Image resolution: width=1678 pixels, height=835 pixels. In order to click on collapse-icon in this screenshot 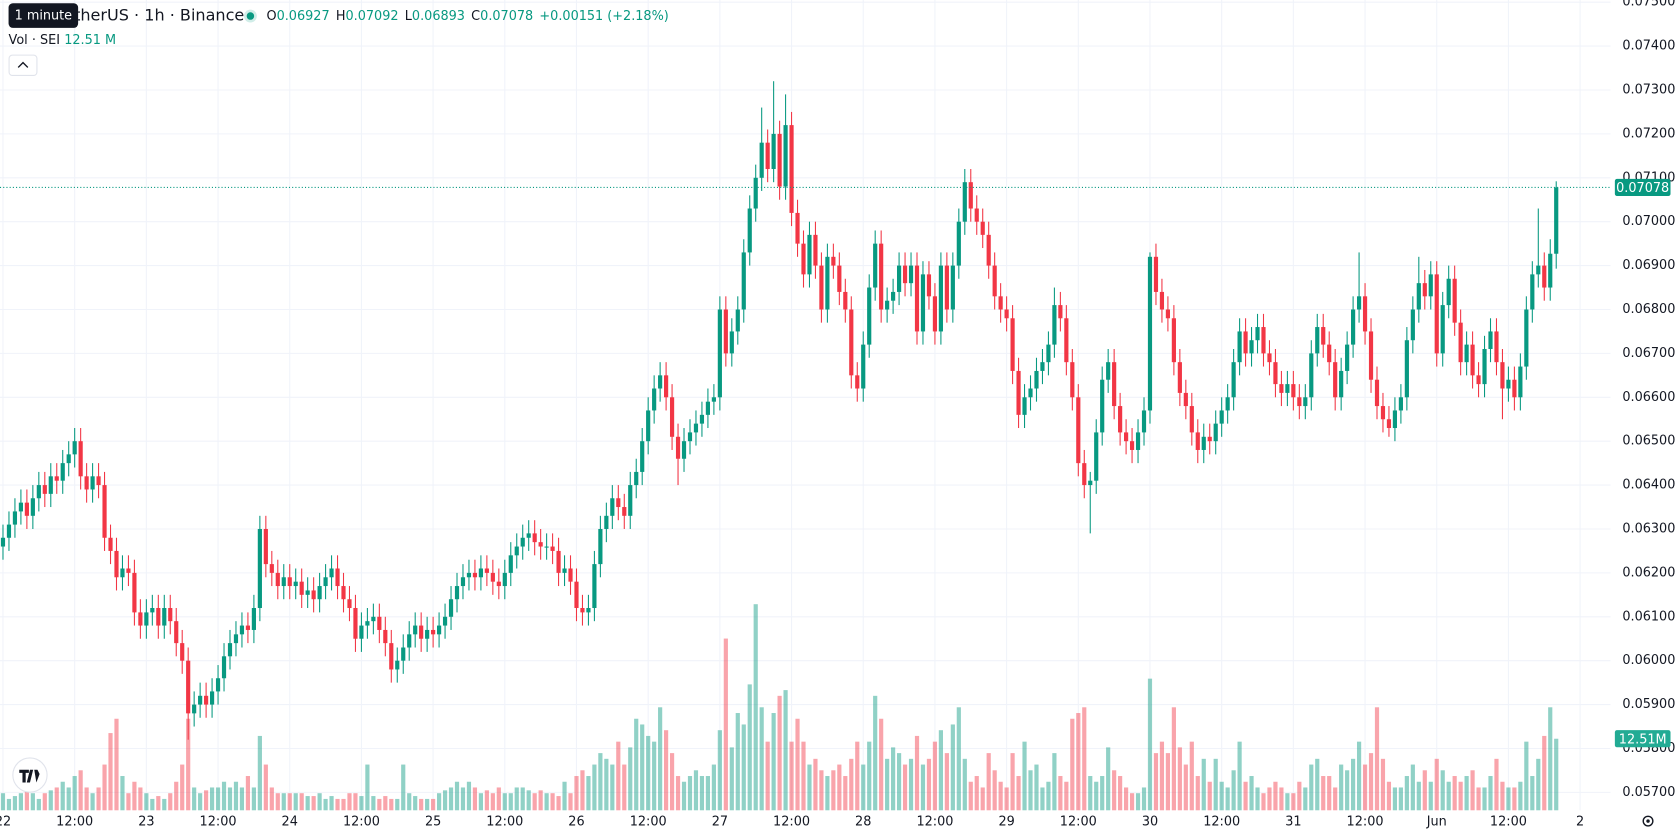, I will do `click(23, 64)`.